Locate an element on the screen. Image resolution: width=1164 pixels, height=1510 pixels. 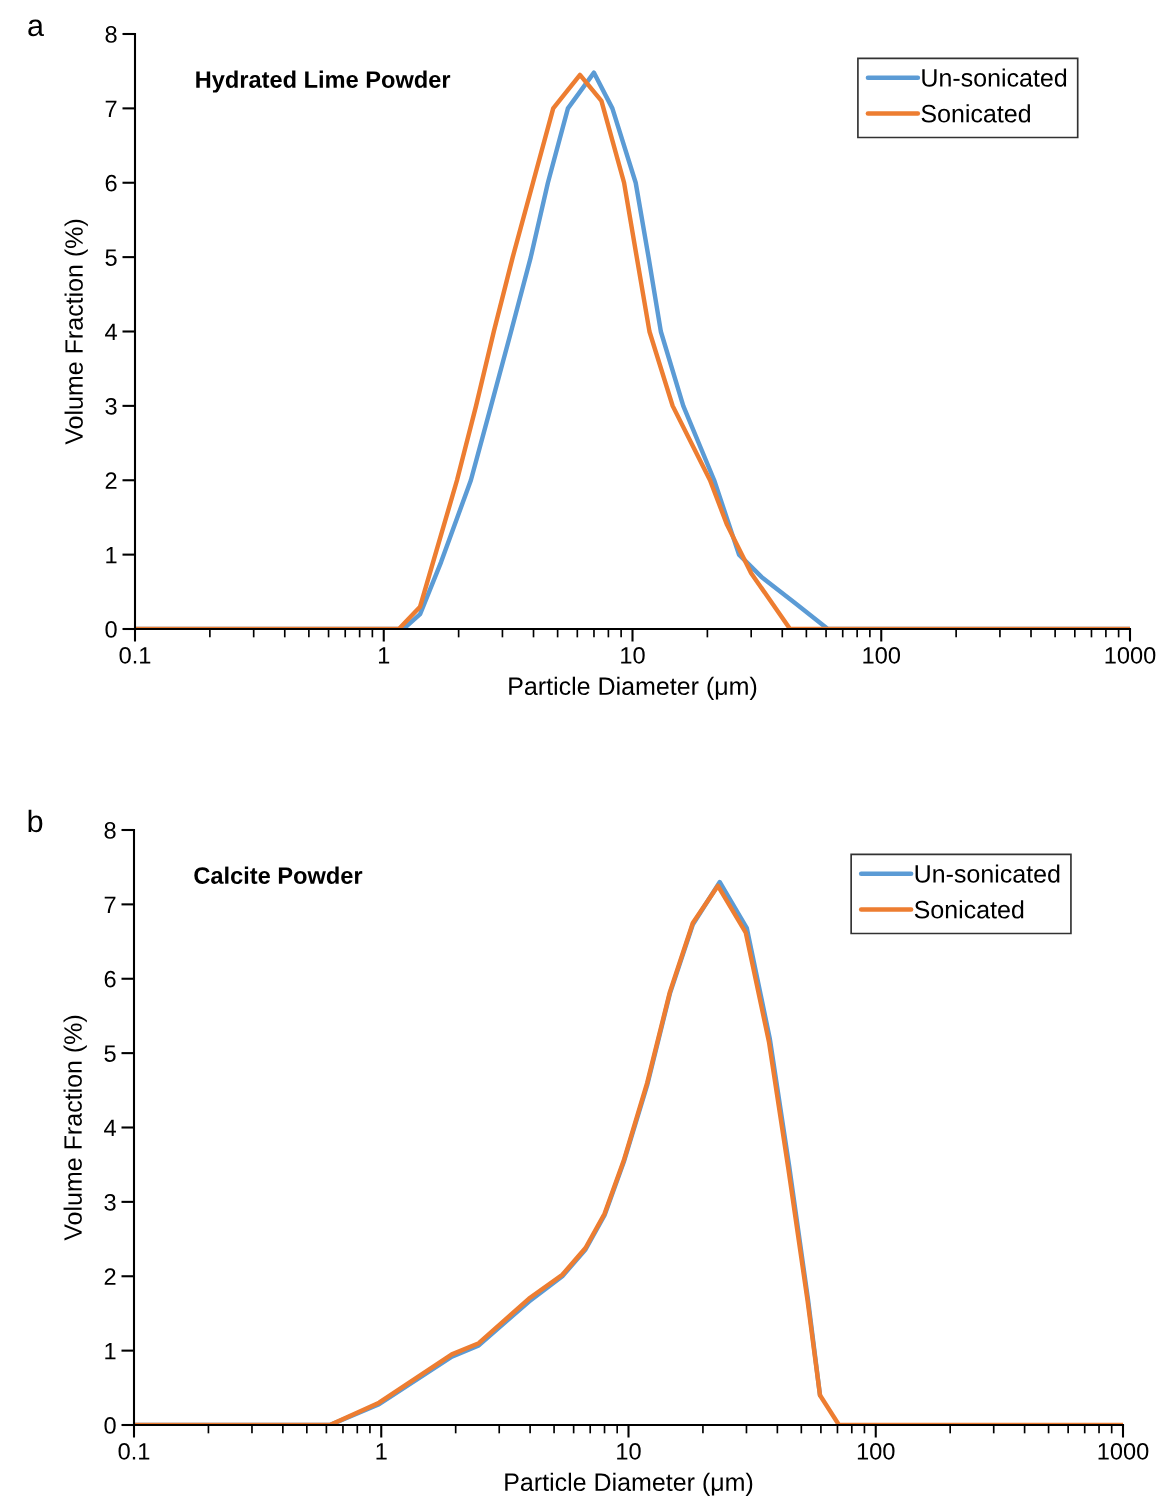
text: Calcite Powder is located at coordinates (278, 875).